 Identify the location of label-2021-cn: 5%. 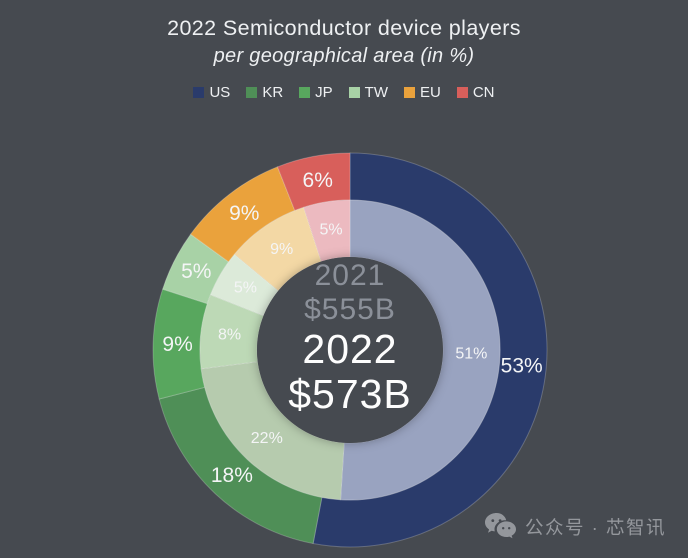
(330, 230).